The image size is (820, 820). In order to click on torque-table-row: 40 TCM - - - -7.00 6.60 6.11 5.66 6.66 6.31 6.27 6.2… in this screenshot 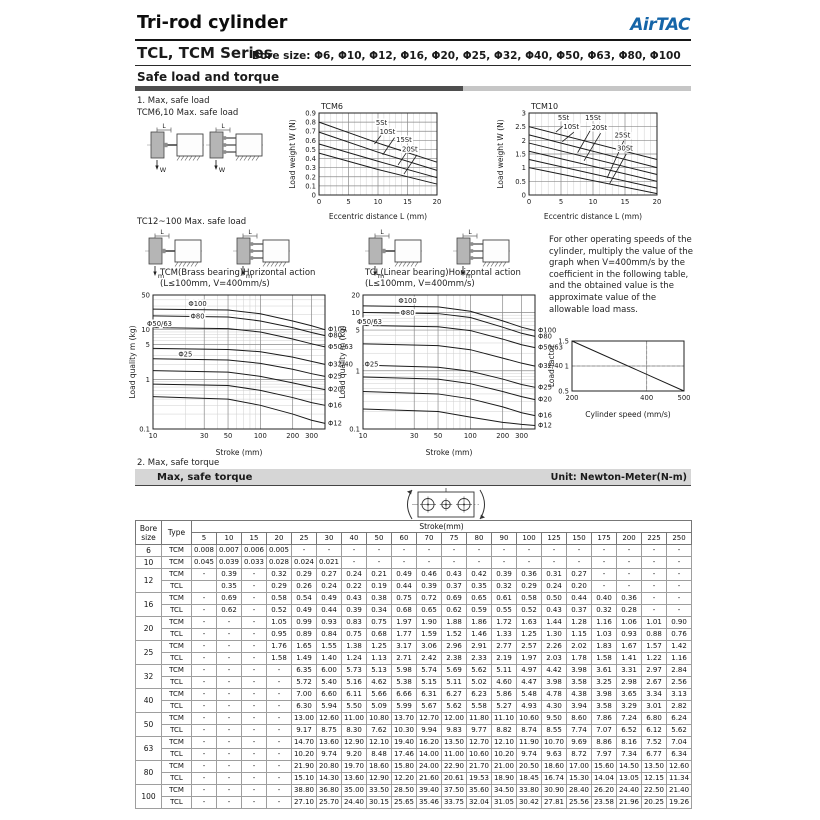, I will do `click(414, 700)`.